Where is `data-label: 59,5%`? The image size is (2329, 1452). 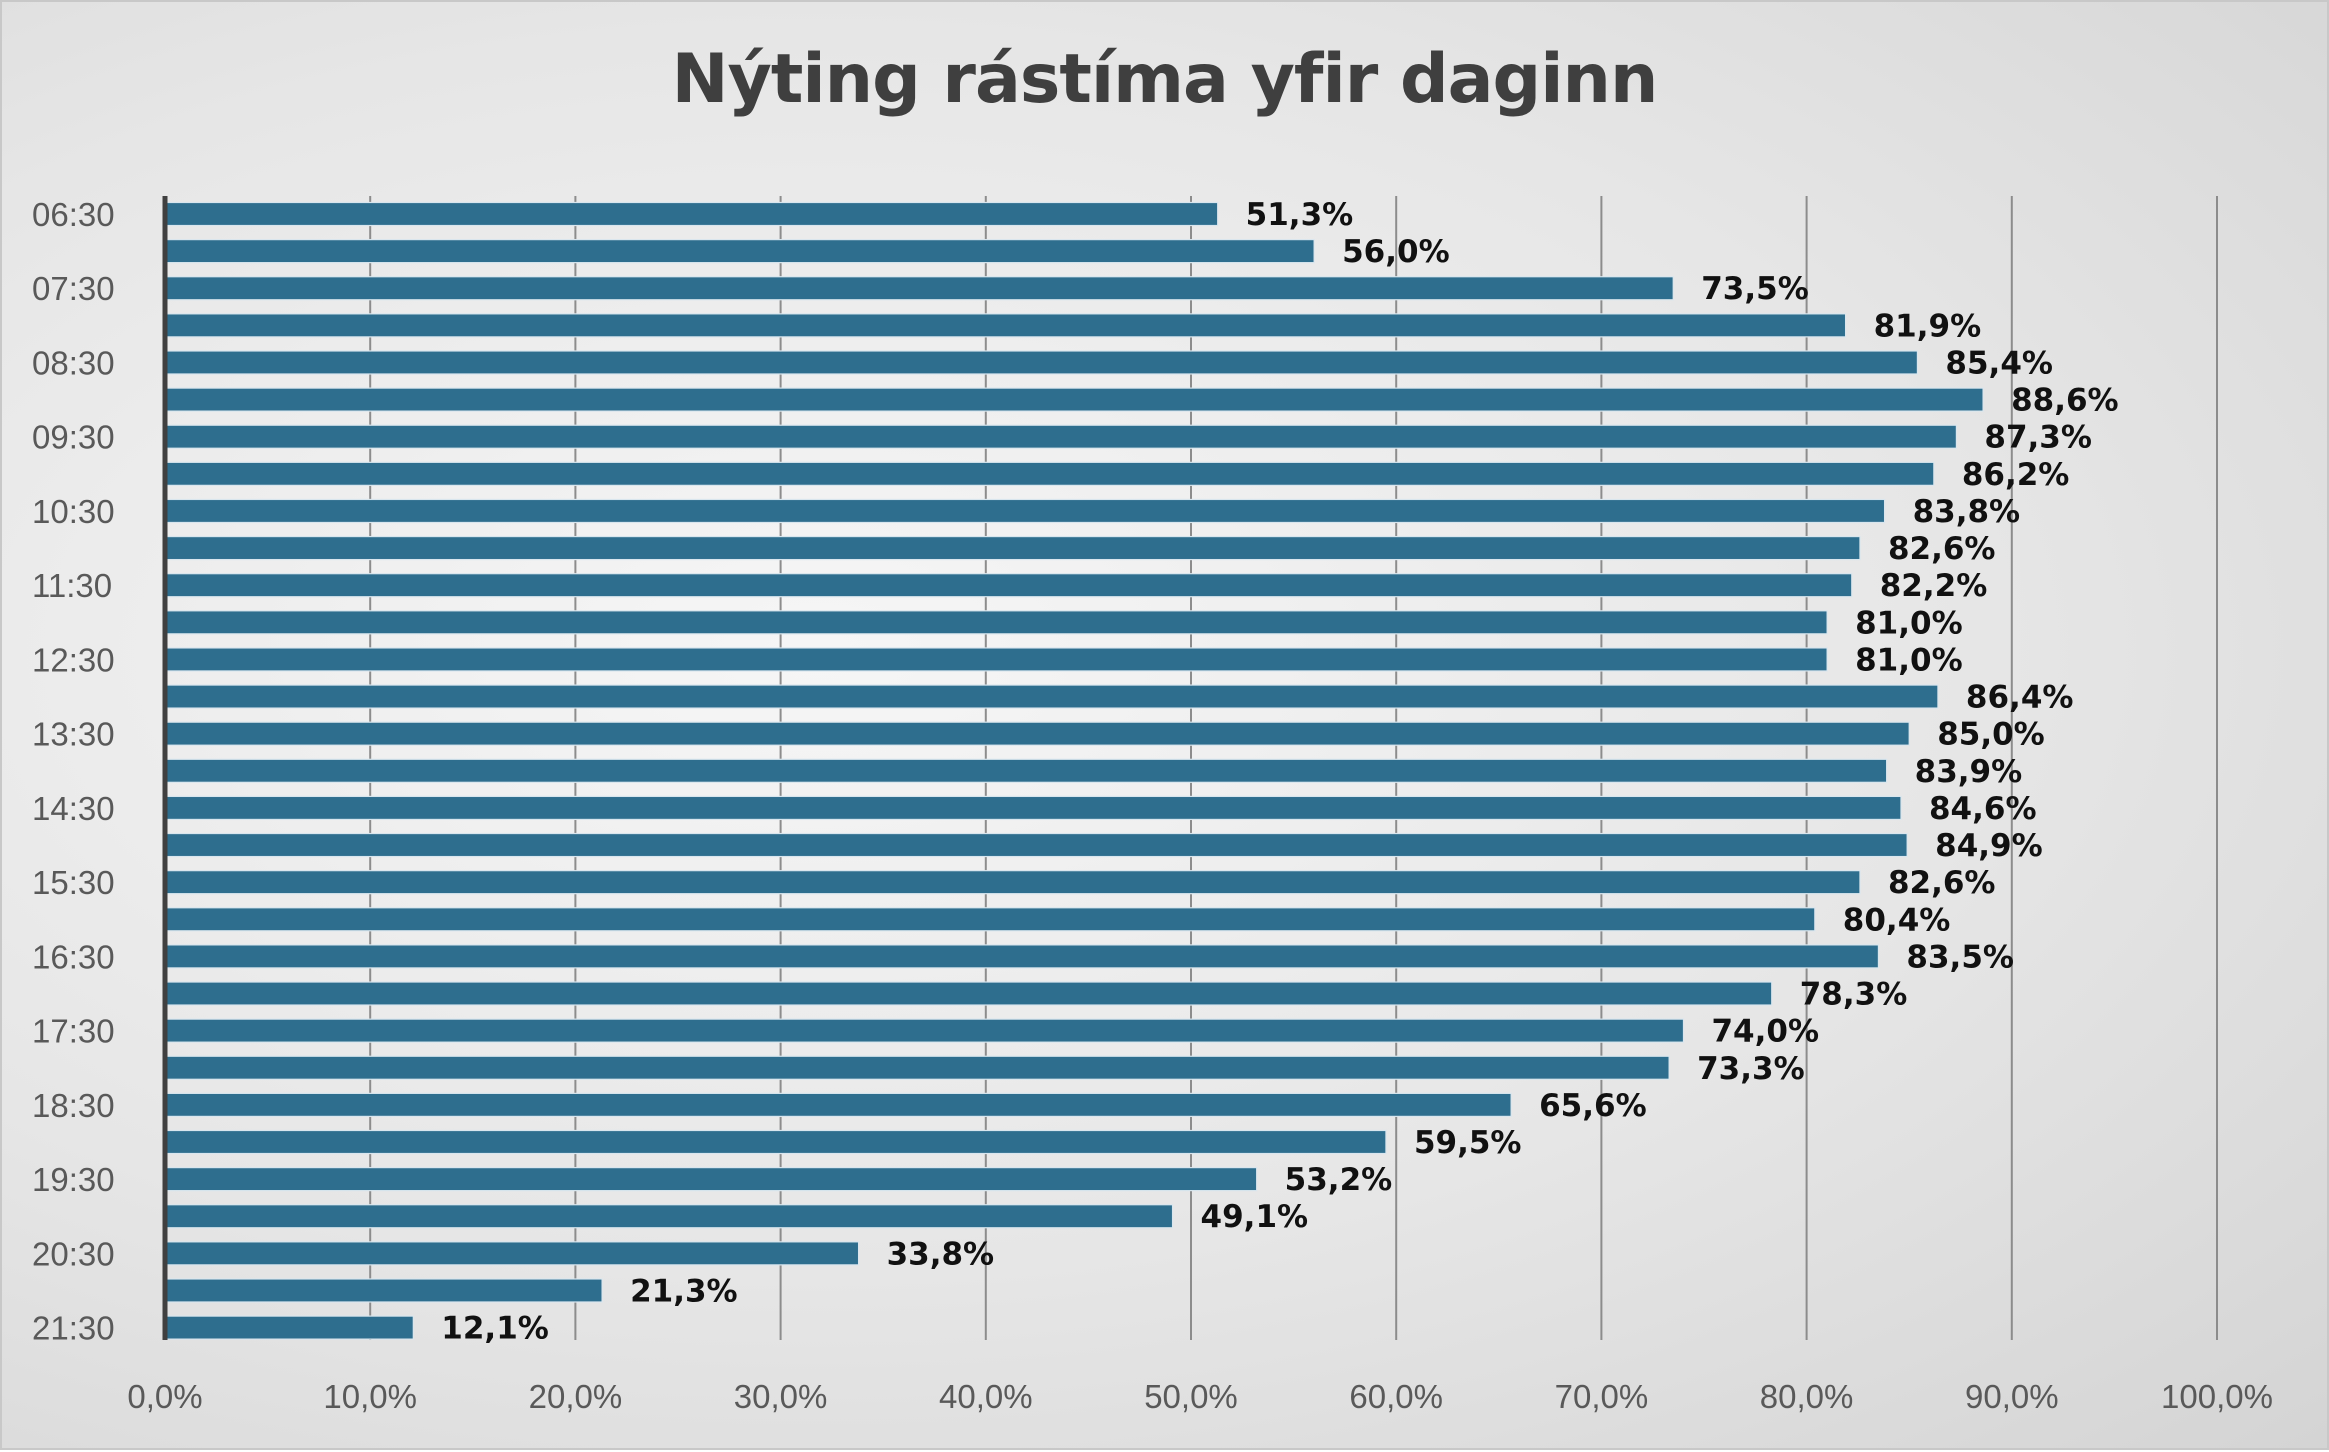
data-label: 59,5% is located at coordinates (1468, 1143).